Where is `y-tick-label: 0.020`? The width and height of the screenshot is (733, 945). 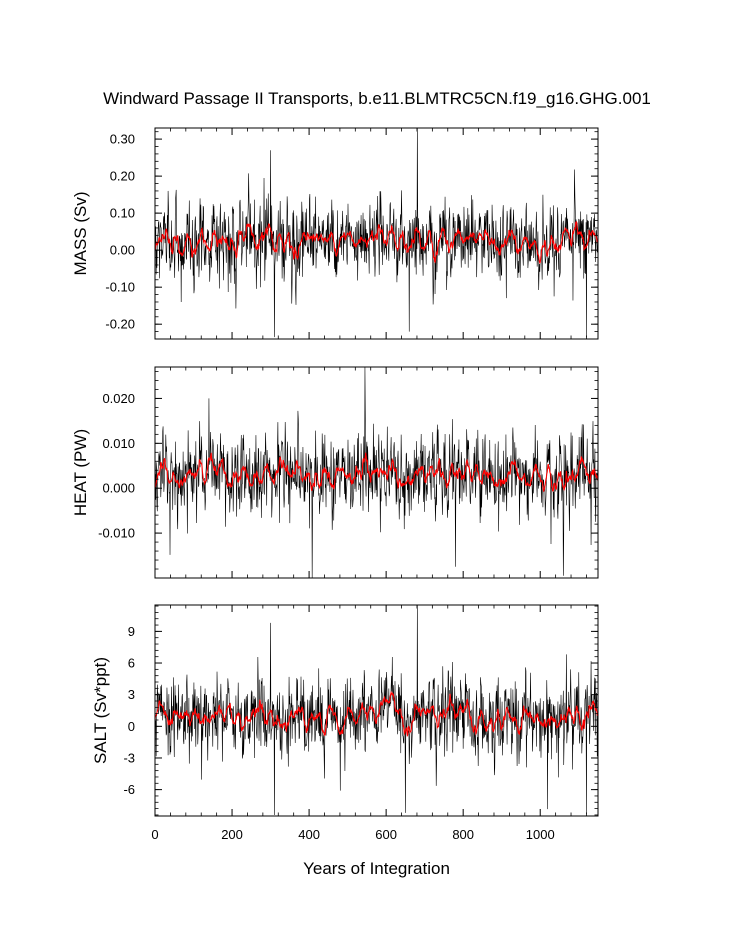
y-tick-label: 0.020 is located at coordinates (118, 398).